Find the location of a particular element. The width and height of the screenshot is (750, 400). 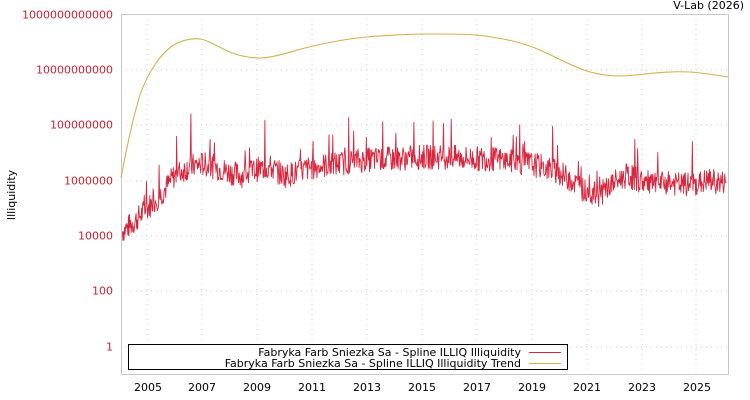

legend-swatch-gold is located at coordinates (545, 363).